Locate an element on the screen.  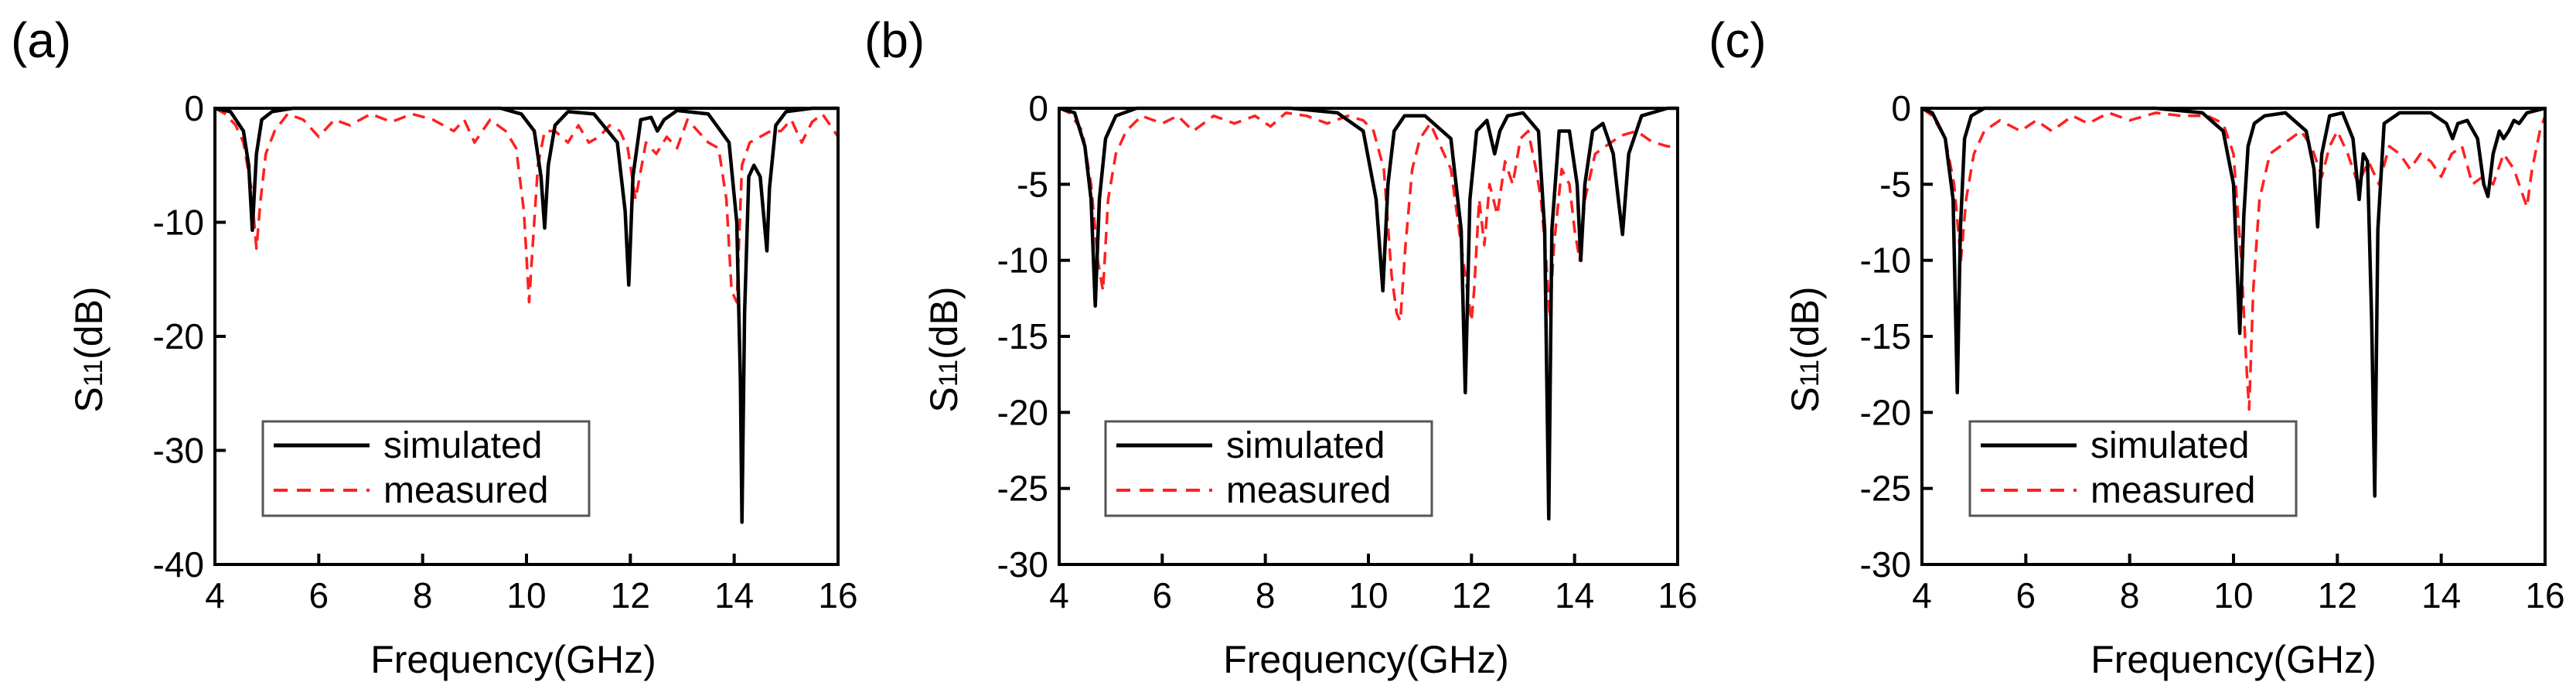
panel-label: (a) is located at coordinates (41, 40).